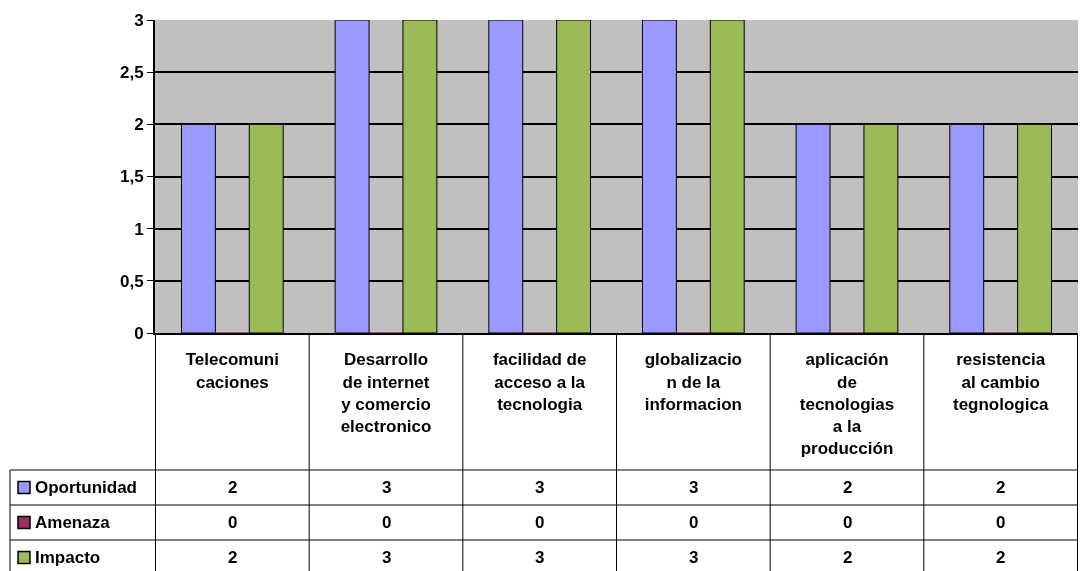 The image size is (1089, 571). Describe the element at coordinates (386, 393) in the screenshot. I see `x-tick-label: Desarrollo de internet y comercio electronico` at that location.